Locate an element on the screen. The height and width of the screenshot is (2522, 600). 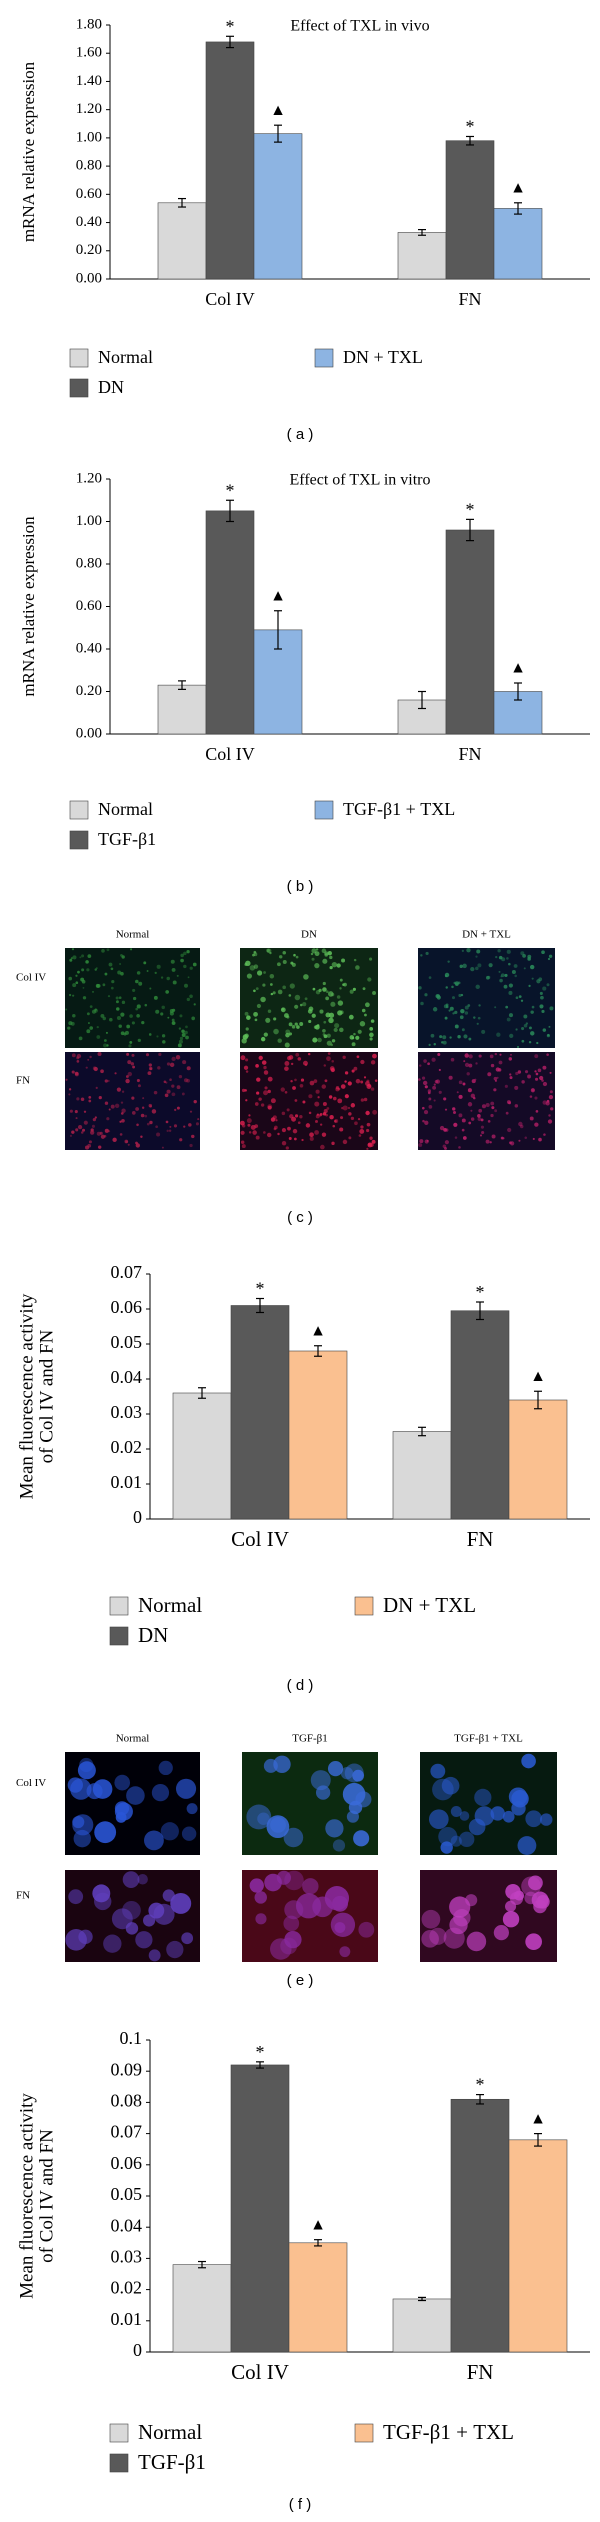
micrograph is located at coordinates (132, 1101).